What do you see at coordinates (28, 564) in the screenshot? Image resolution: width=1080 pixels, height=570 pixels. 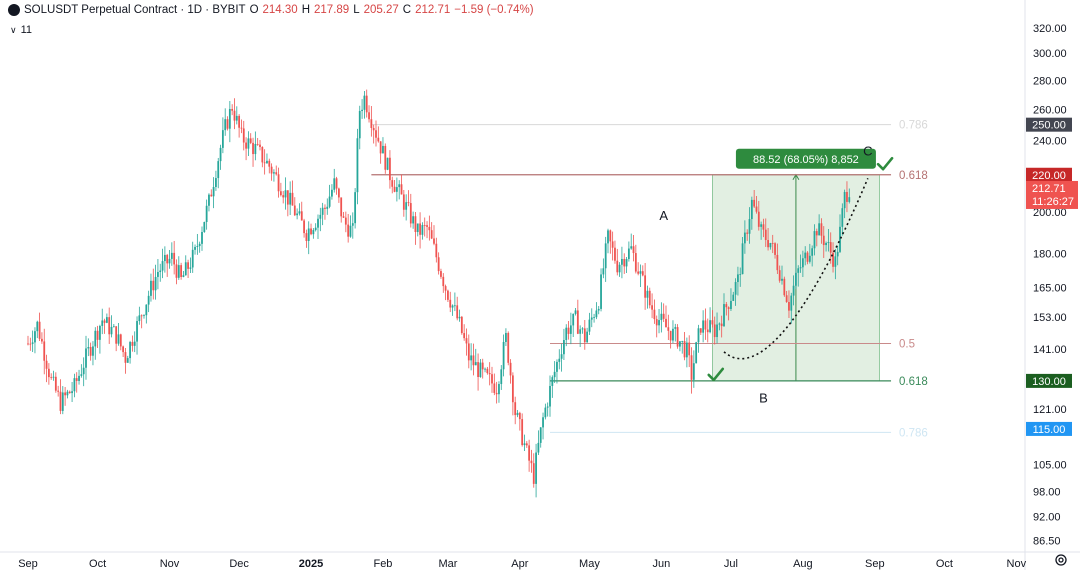 I see `time-tick-label: Sep` at bounding box center [28, 564].